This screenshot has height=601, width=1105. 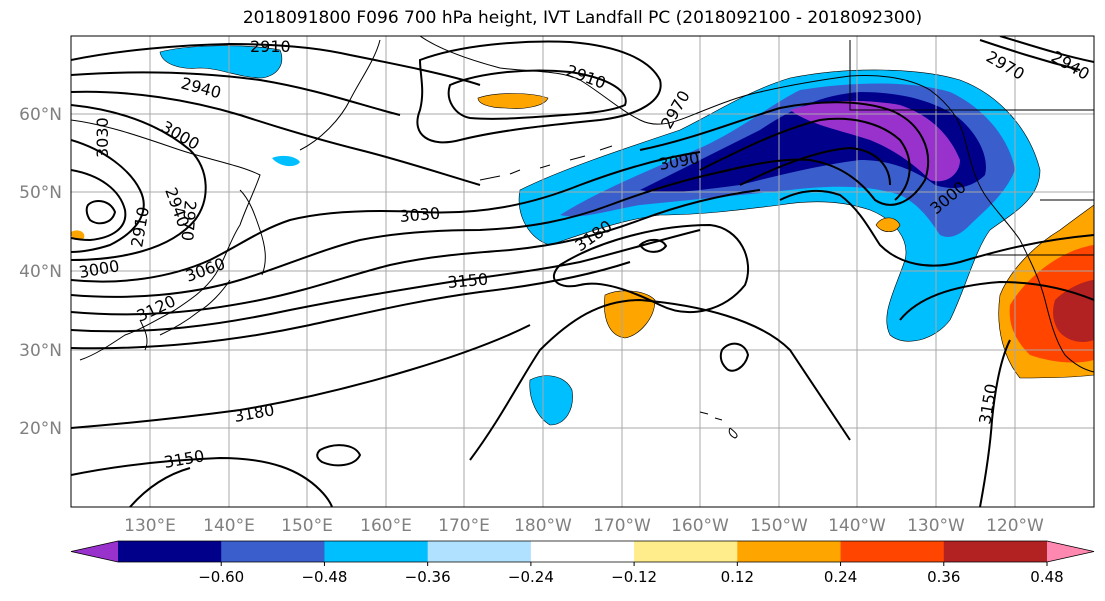 I want to click on latitude-labels: 60°N 50°N 40°N 30°N 20°N, so click(x=40, y=272).